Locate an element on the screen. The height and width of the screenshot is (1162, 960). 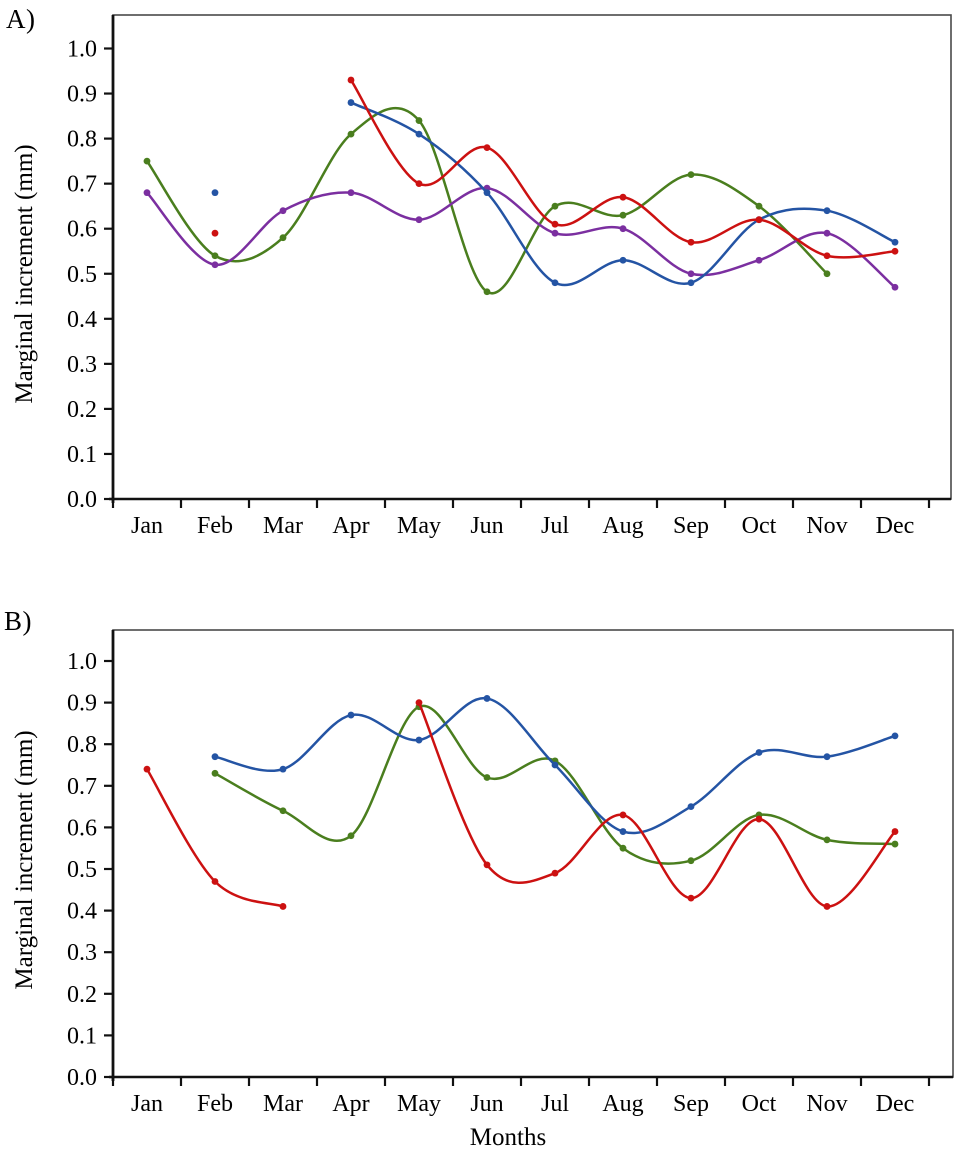
series-line-green-A is located at coordinates (487, 200).